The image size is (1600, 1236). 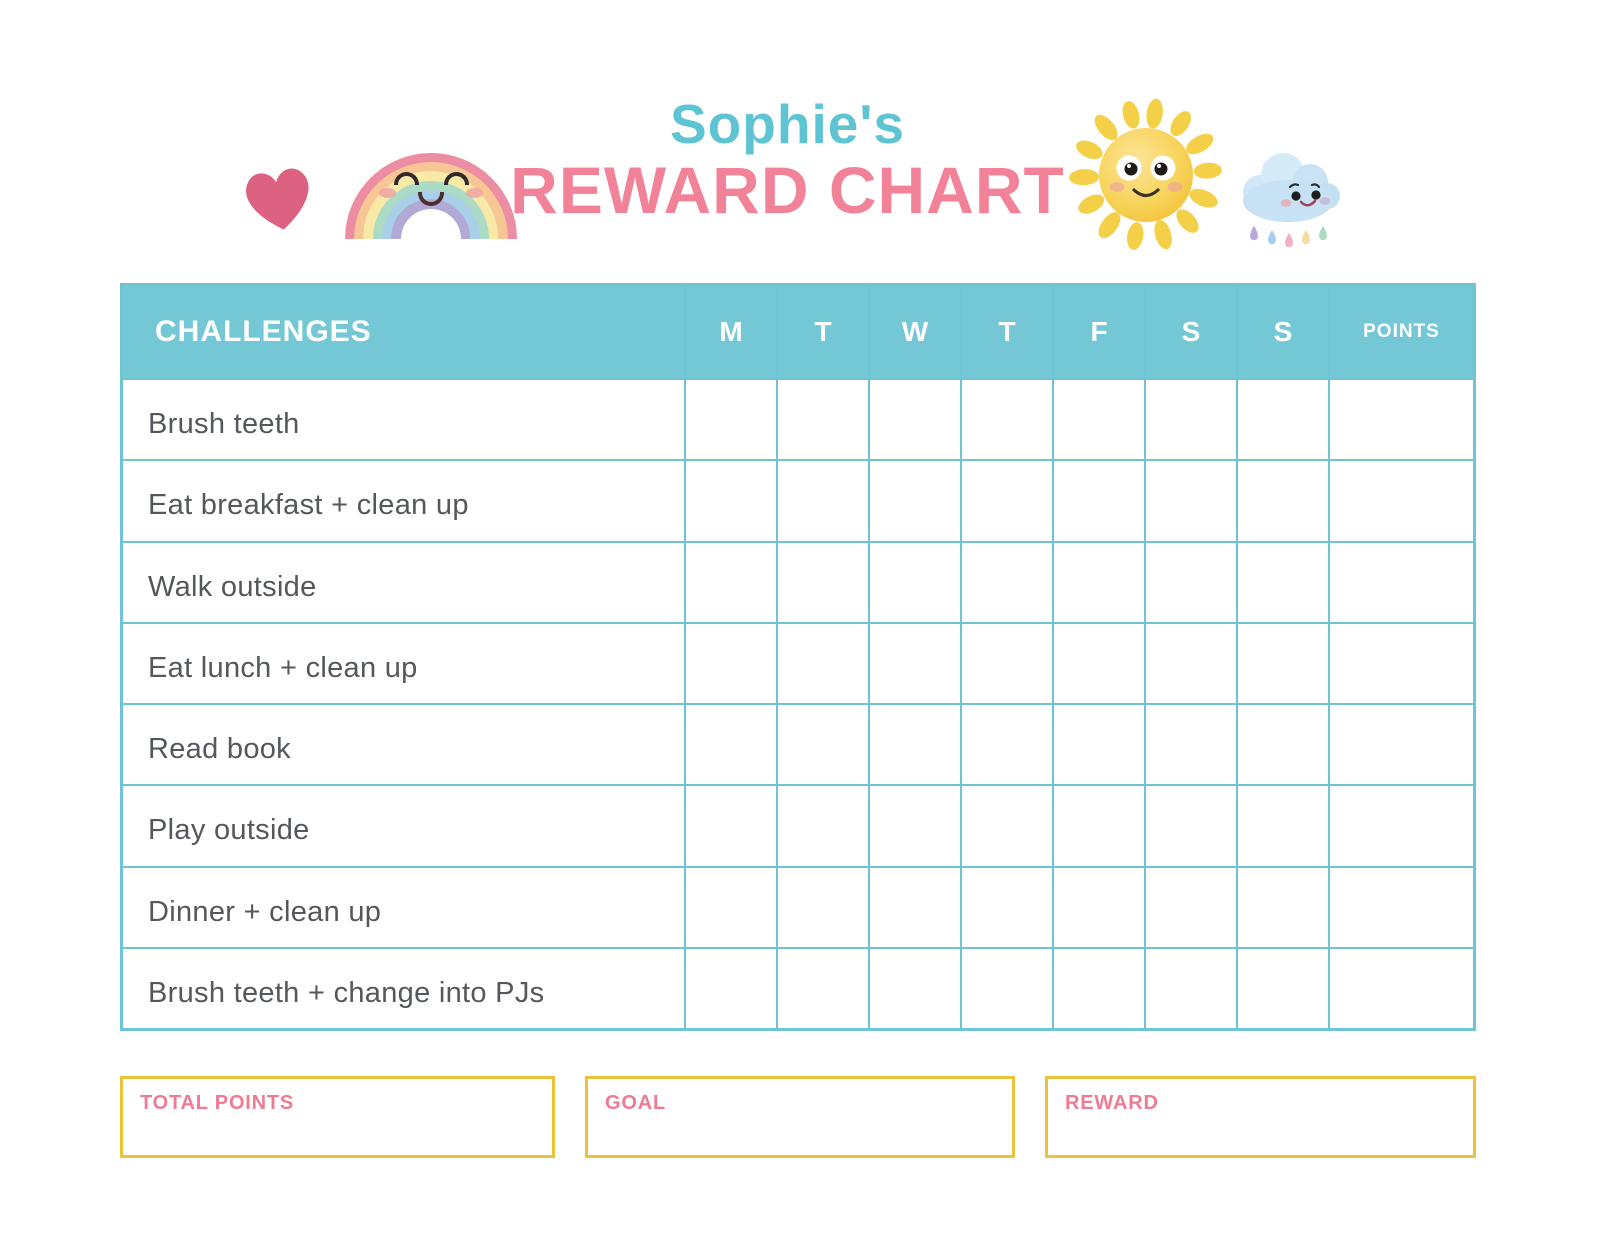 I want to click on points-value-cell-r8, so click(x=1401, y=988).